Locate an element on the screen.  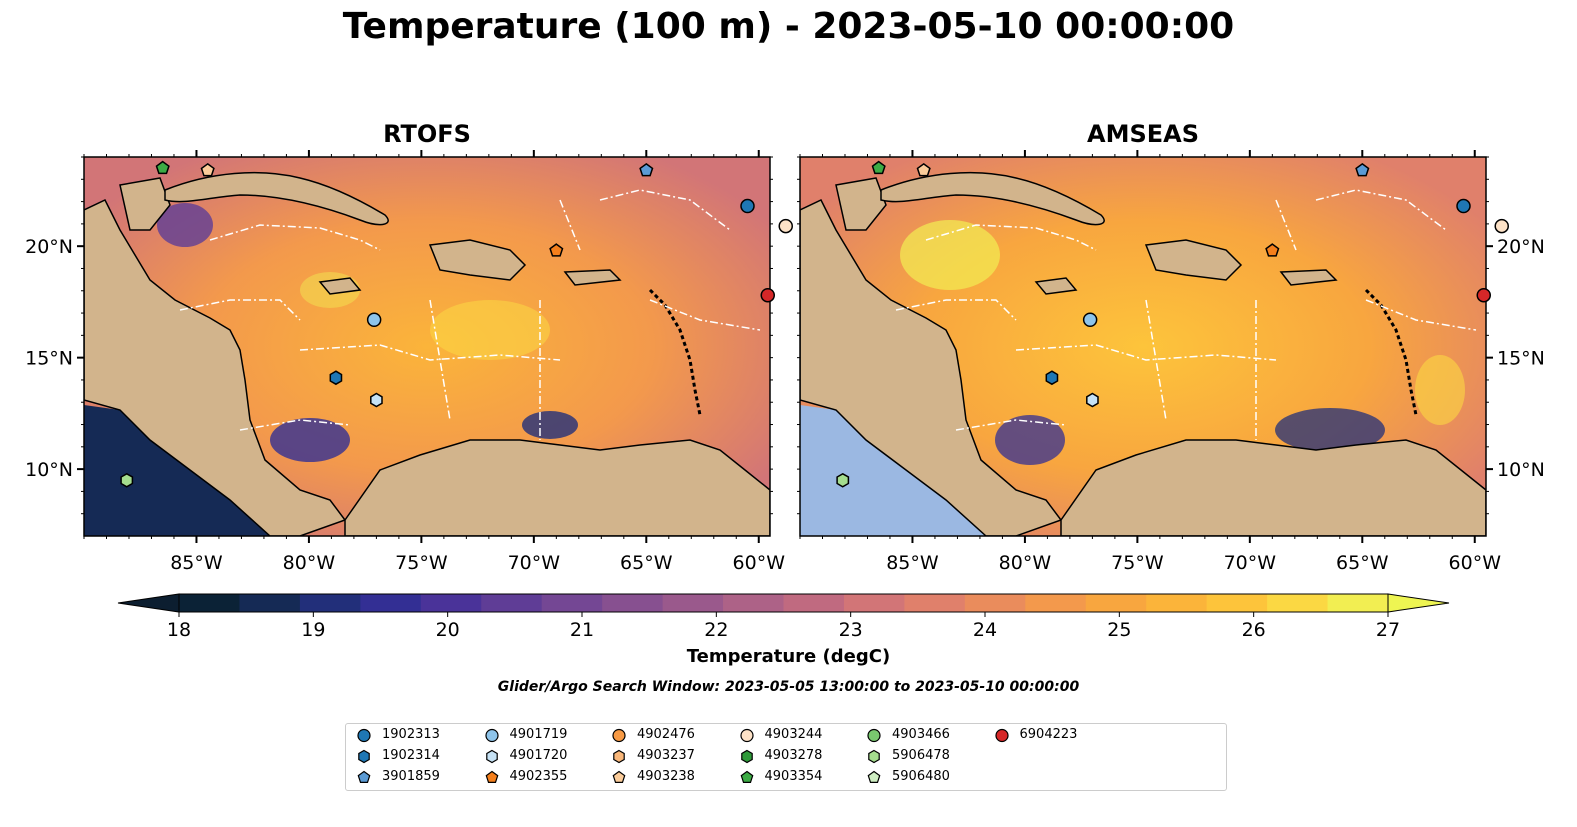
legend-label: 3901859 is located at coordinates (411, 776).